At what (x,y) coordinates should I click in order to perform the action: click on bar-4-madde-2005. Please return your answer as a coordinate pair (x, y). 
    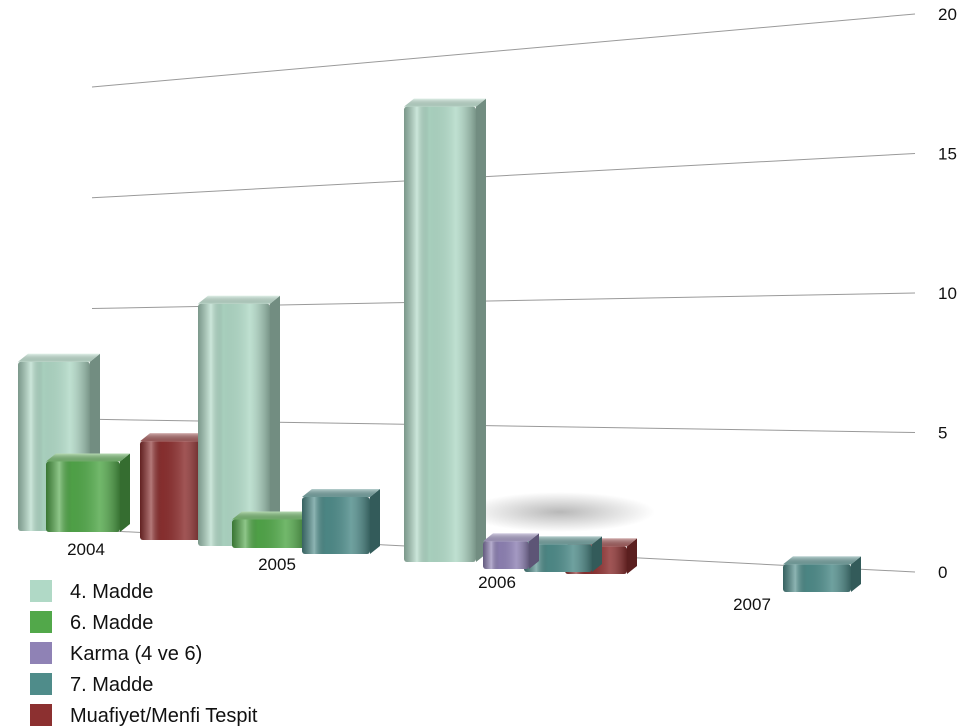
    Looking at the image, I should click on (239, 420).